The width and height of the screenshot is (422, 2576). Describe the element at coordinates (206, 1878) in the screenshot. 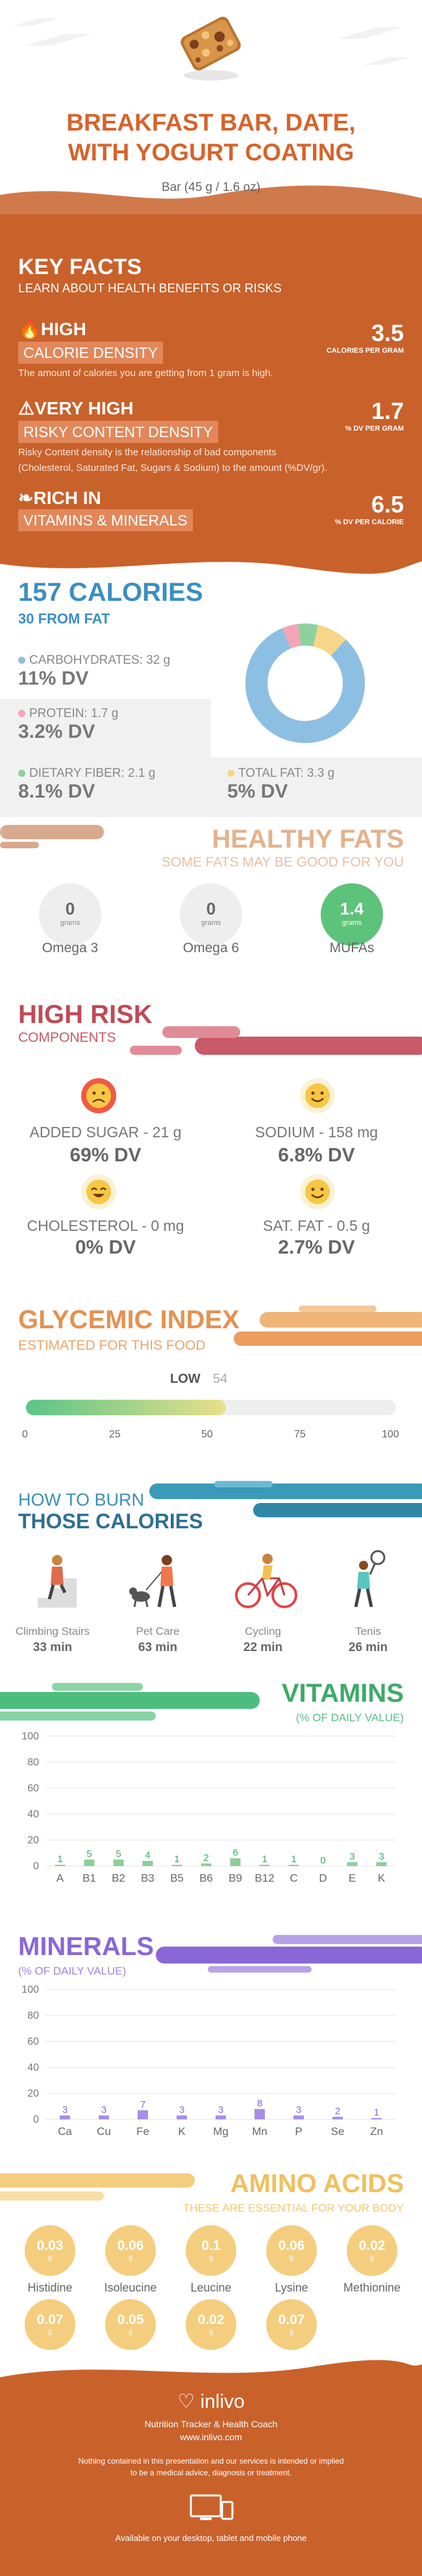

I see `vitamin-xtick: B6` at that location.